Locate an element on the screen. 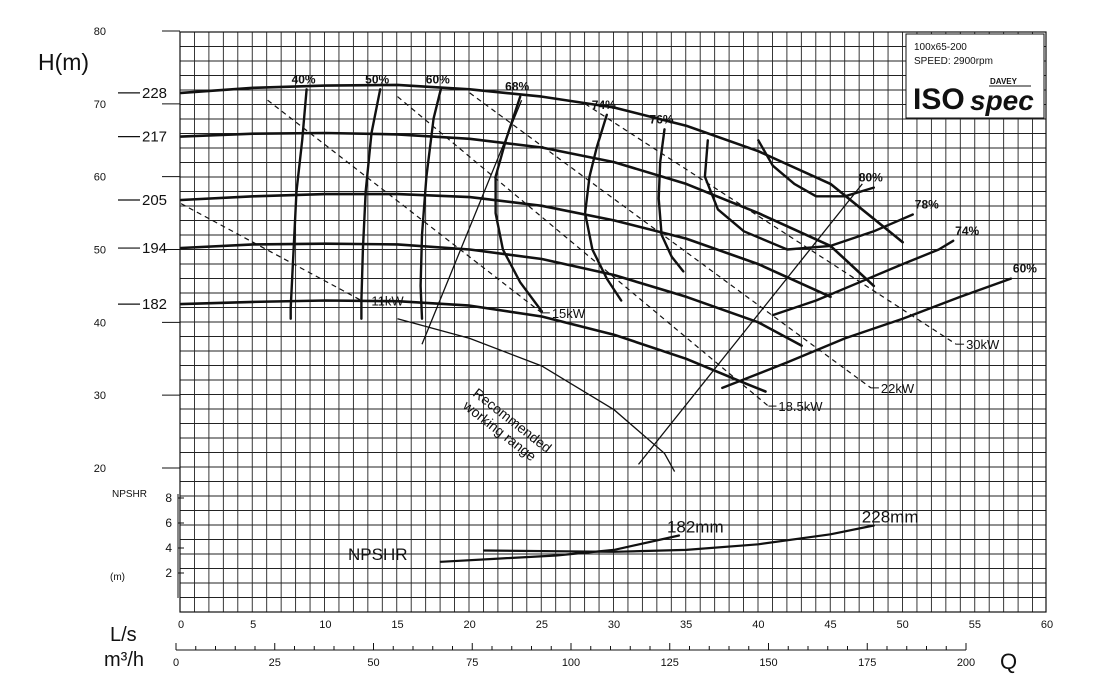 This screenshot has width=1097, height=700. x-tick-label-ls: 50 is located at coordinates (903, 625).